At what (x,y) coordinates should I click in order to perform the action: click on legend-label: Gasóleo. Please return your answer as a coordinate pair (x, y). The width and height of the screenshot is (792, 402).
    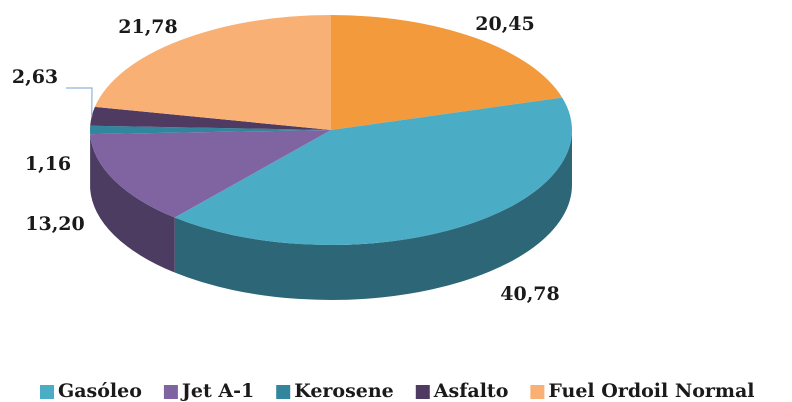
    Looking at the image, I should click on (100, 391).